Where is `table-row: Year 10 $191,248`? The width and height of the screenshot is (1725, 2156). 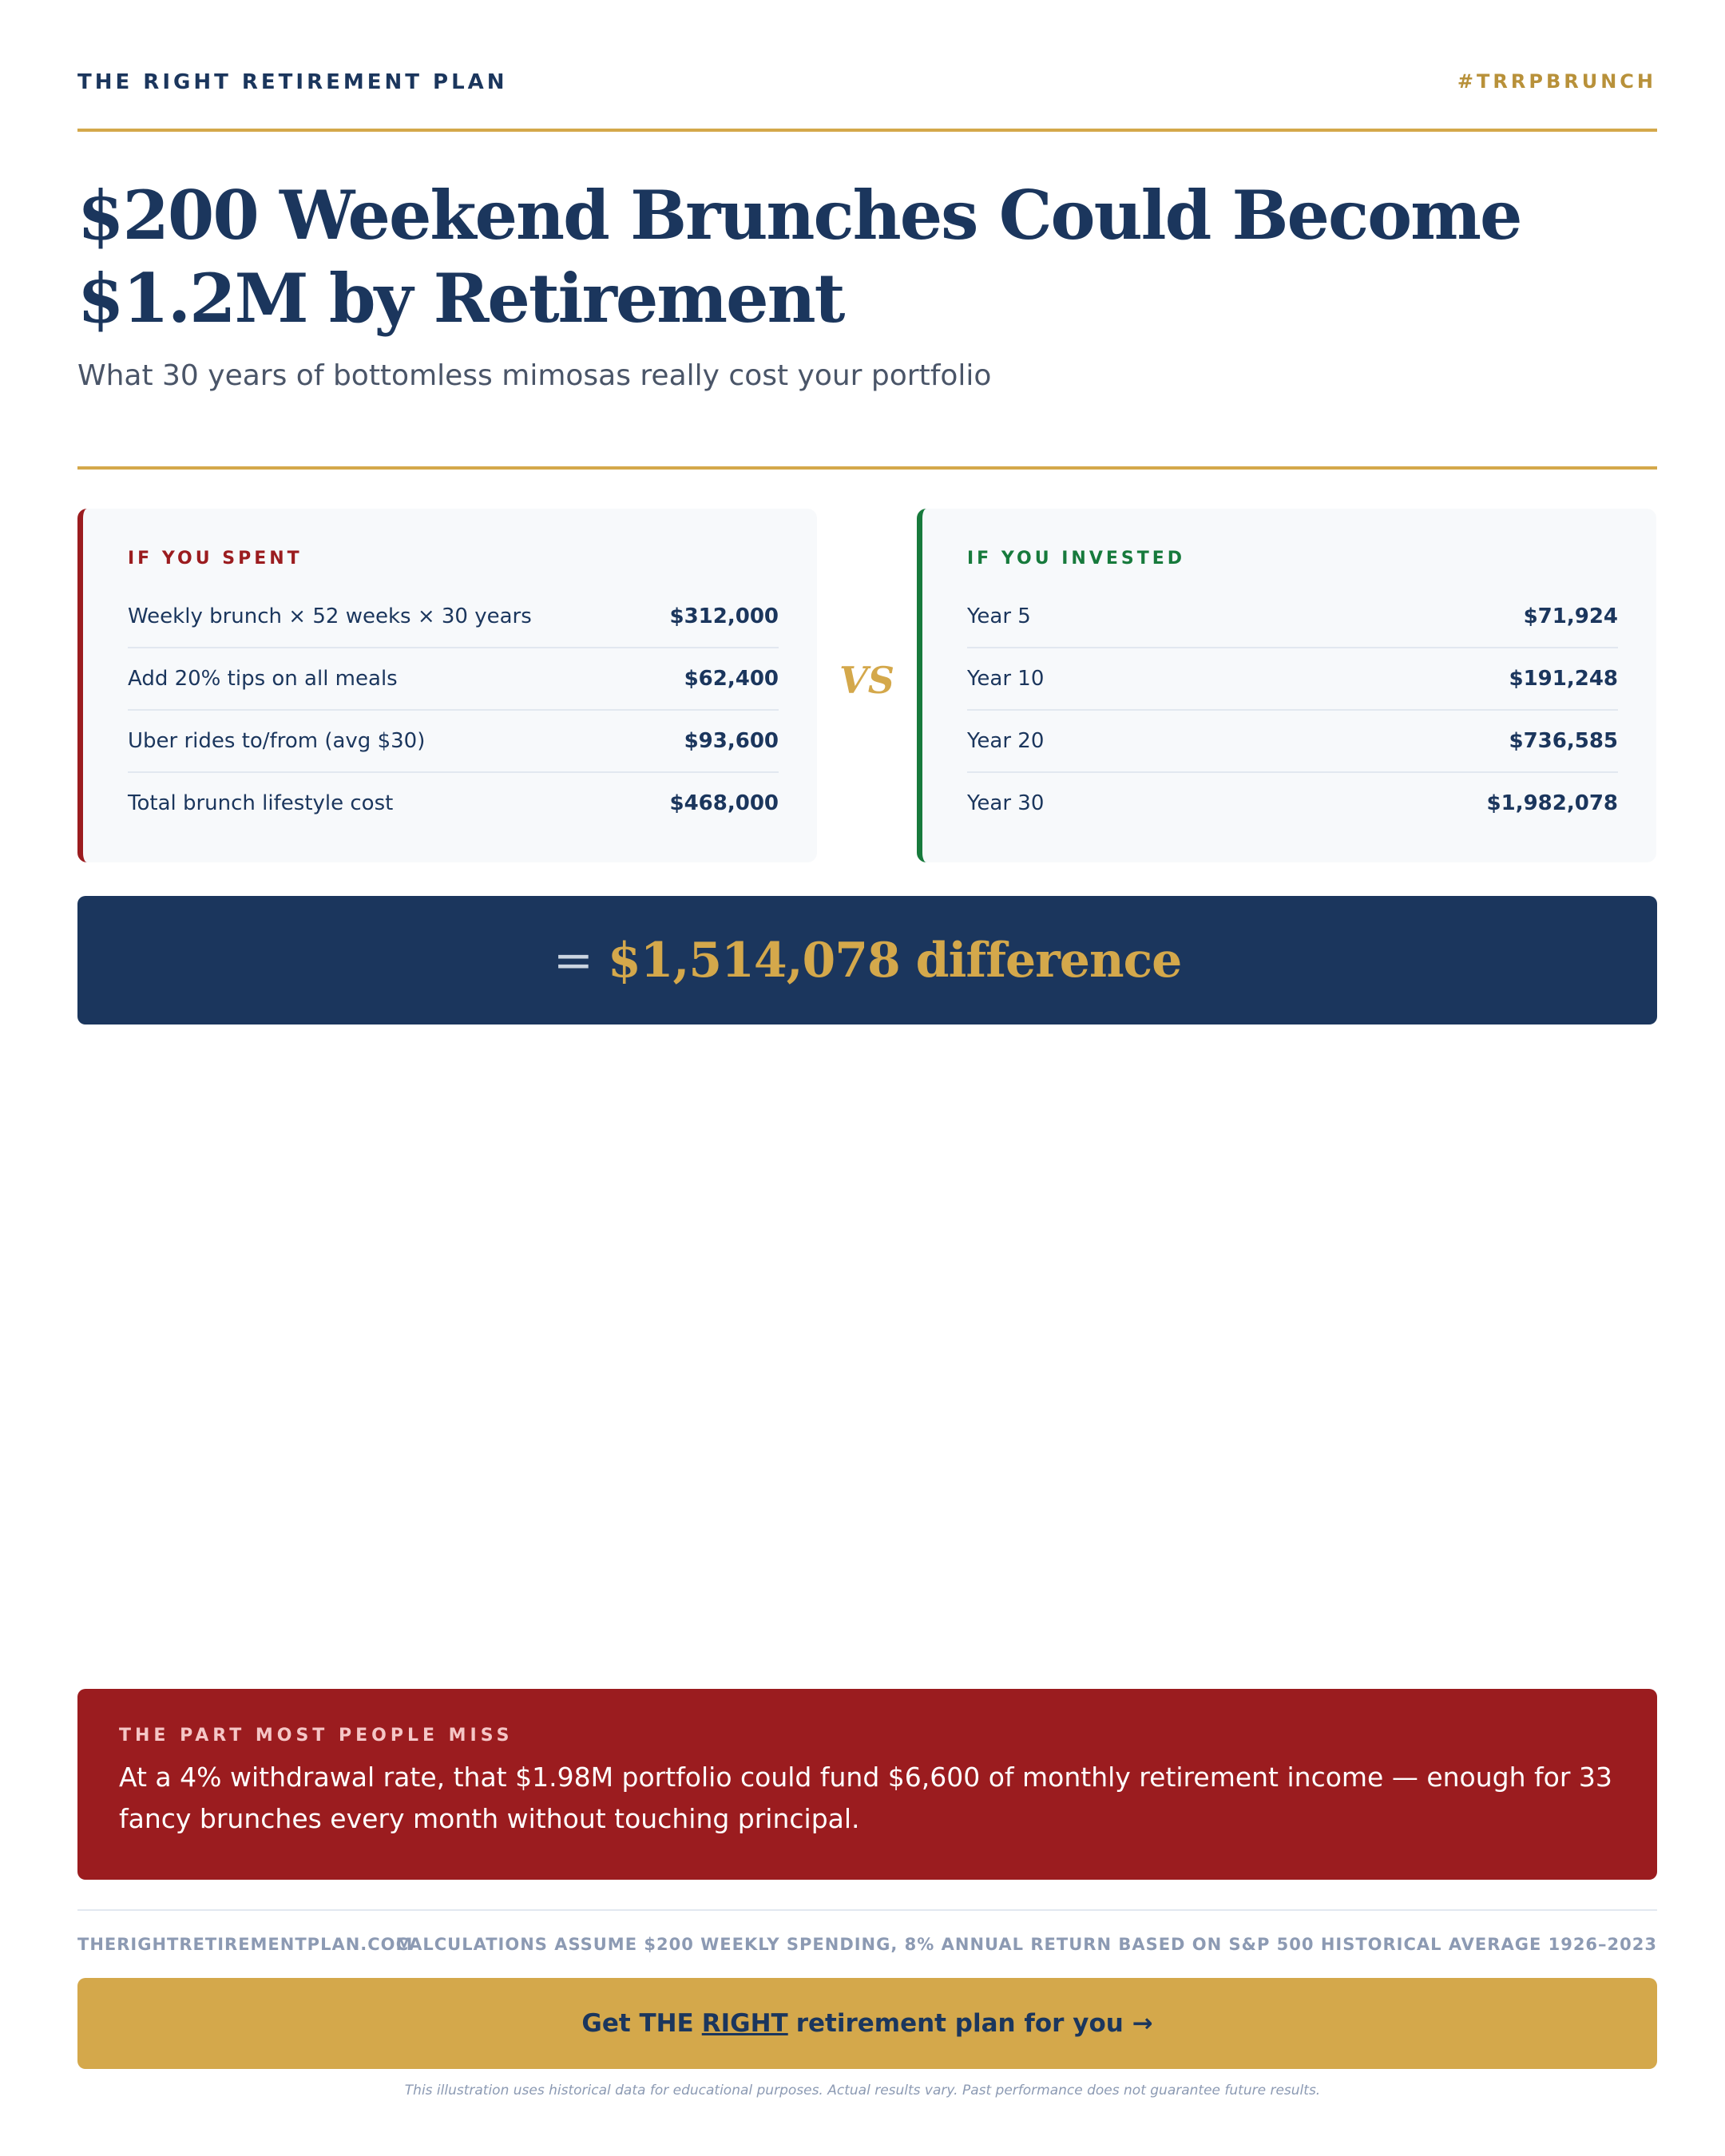
table-row: Year 10 $191,248 is located at coordinates (1293, 679).